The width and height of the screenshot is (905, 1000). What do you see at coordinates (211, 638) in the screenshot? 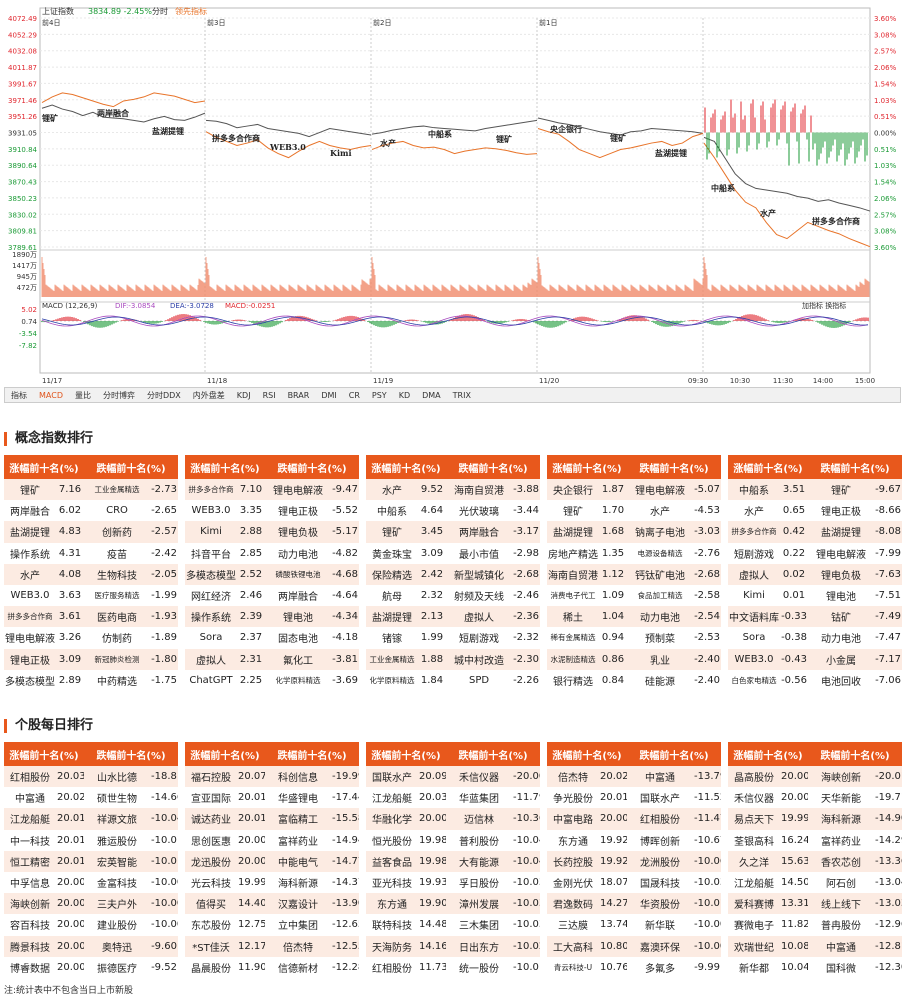
I see `up-name: Sora` at bounding box center [211, 638].